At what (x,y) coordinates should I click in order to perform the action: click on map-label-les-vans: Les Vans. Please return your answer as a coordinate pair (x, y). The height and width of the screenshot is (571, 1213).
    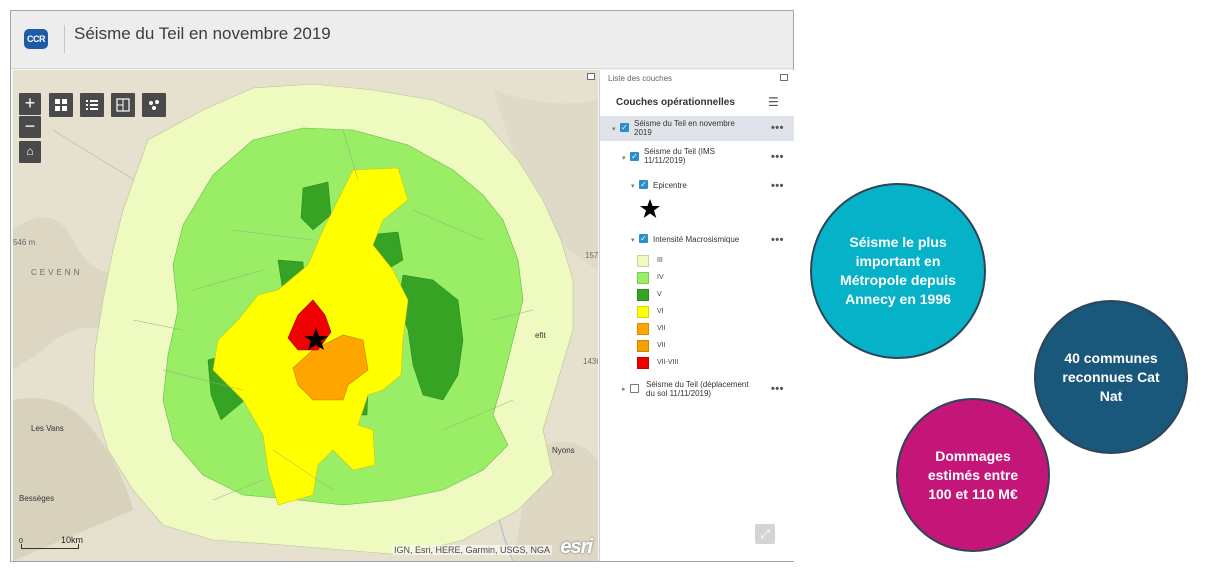
    Looking at the image, I should click on (47, 428).